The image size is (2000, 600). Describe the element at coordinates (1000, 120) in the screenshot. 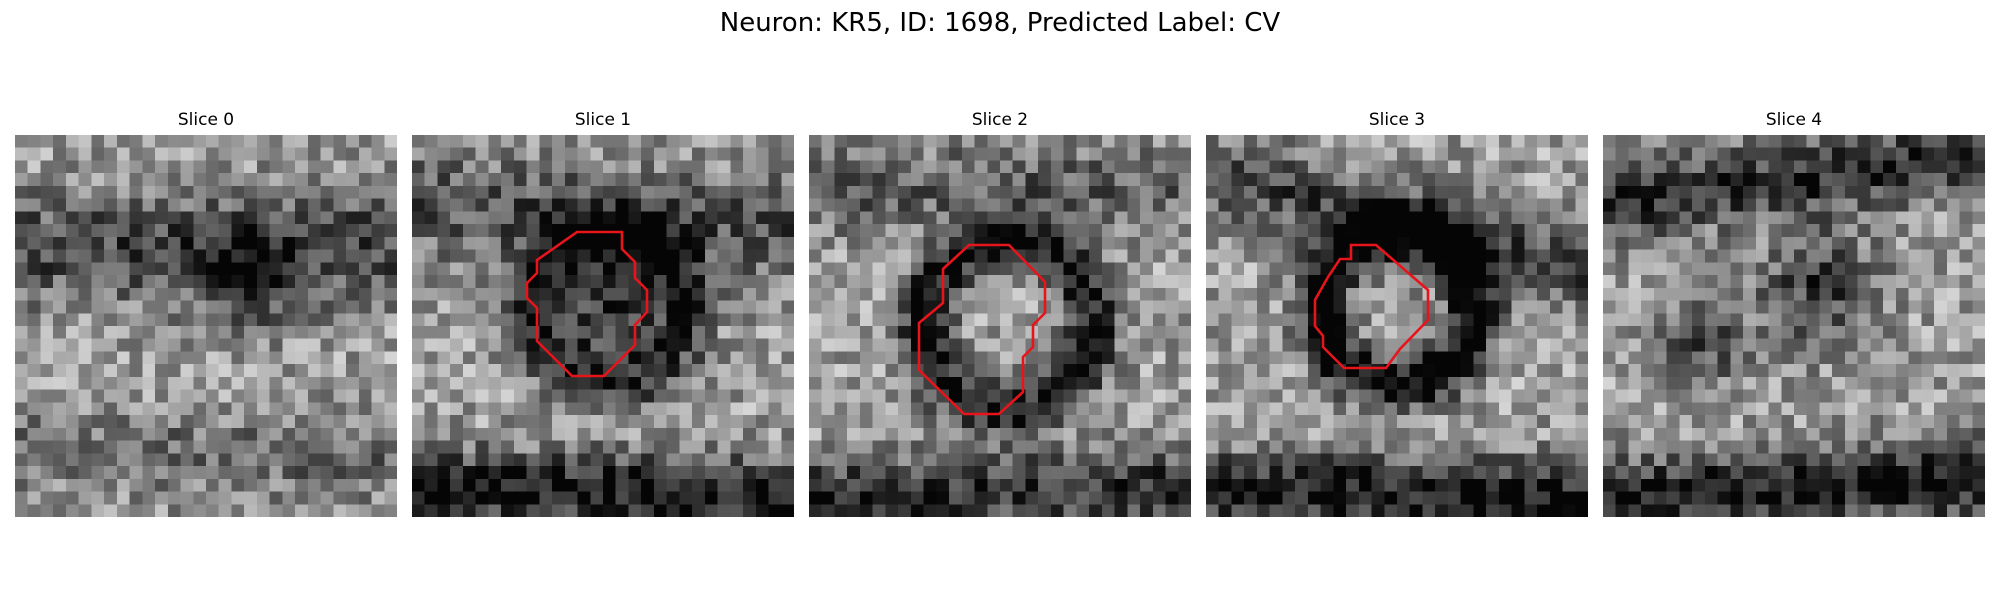

I see `slice-title-2: Slice 2` at that location.